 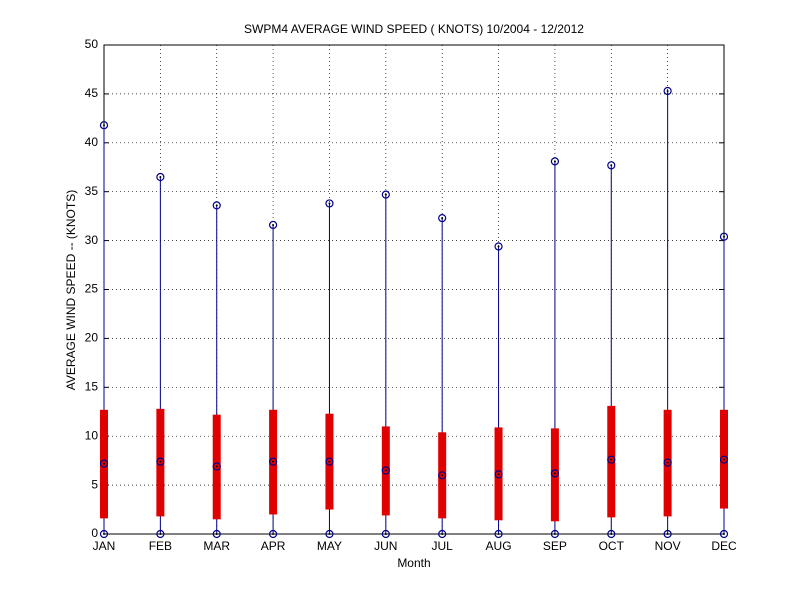 What do you see at coordinates (92, 289) in the screenshot?
I see `y-tick-label: 25` at bounding box center [92, 289].